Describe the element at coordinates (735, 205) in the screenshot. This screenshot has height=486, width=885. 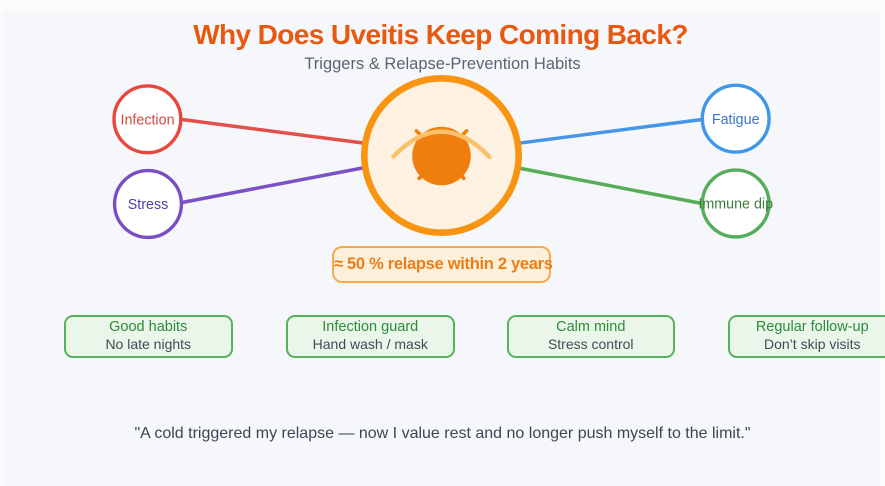
I see `svg-text: Immune dip` at that location.